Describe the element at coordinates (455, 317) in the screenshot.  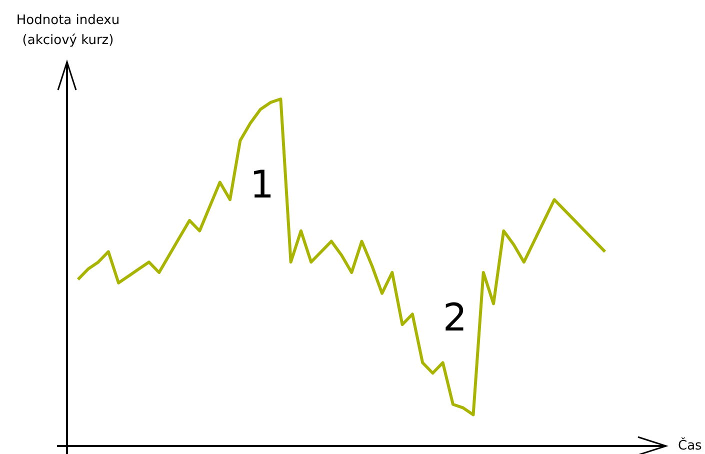
I see `annotation: 2` at that location.